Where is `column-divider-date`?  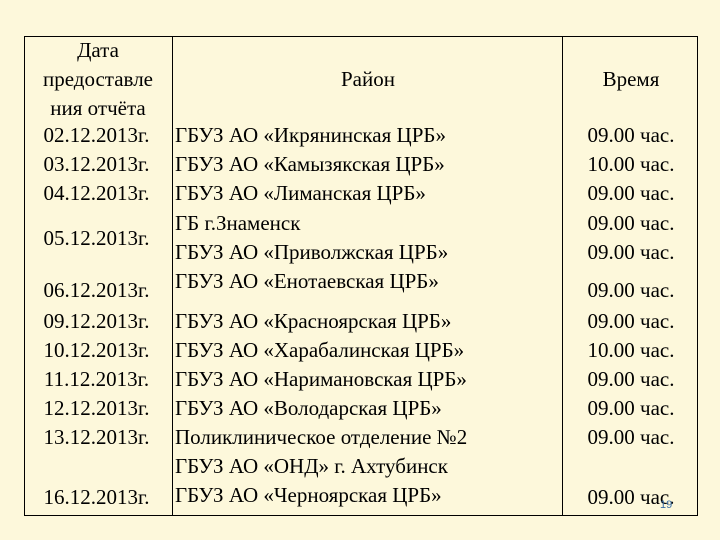
column-divider-date is located at coordinates (172, 276).